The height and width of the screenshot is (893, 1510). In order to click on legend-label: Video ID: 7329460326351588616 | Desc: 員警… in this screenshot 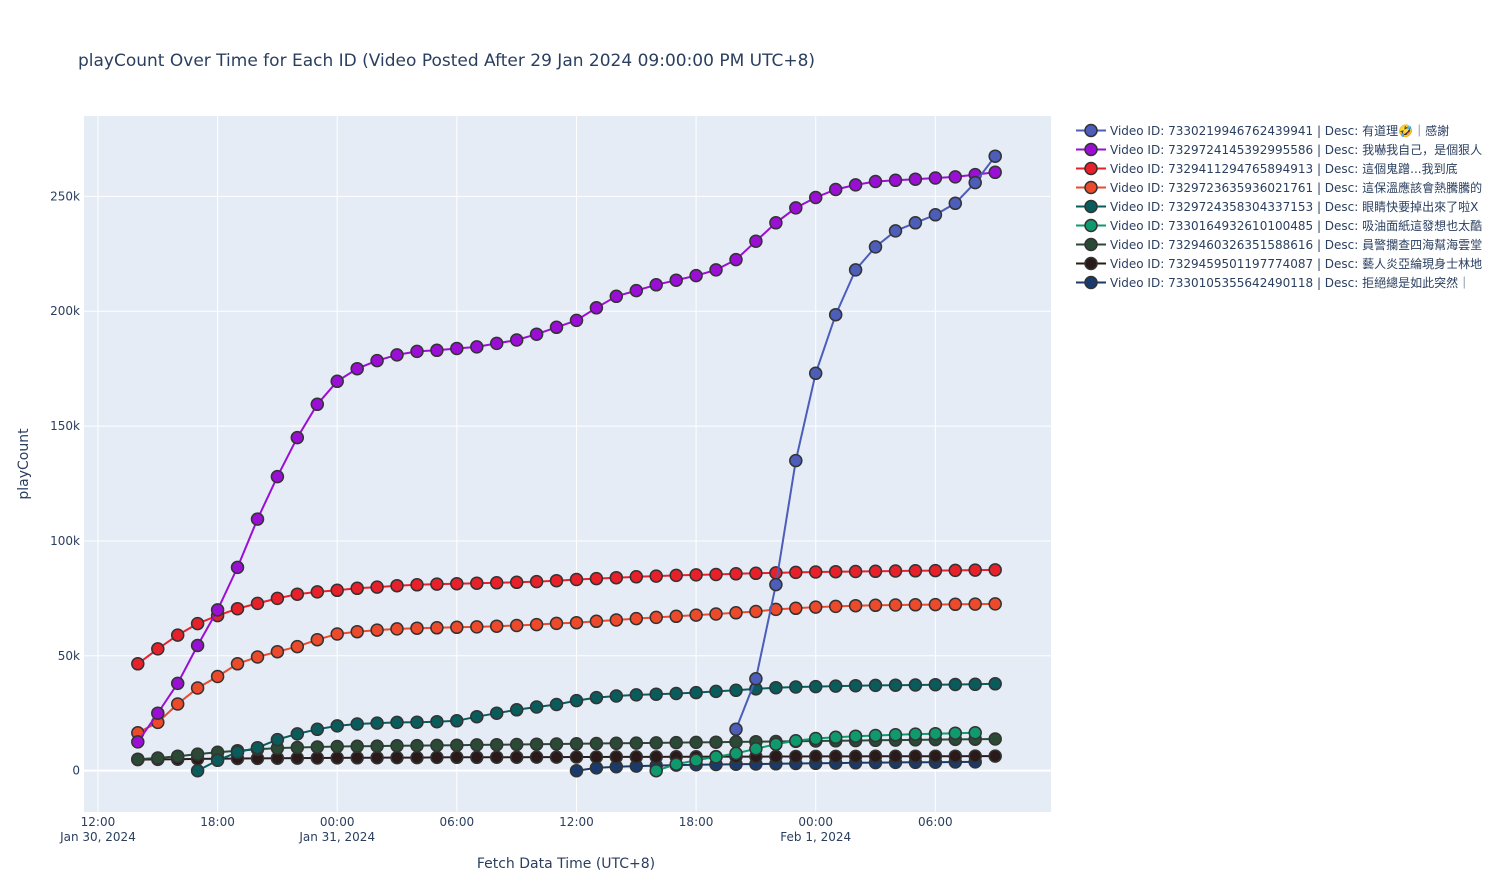, I will do `click(1296, 245)`.